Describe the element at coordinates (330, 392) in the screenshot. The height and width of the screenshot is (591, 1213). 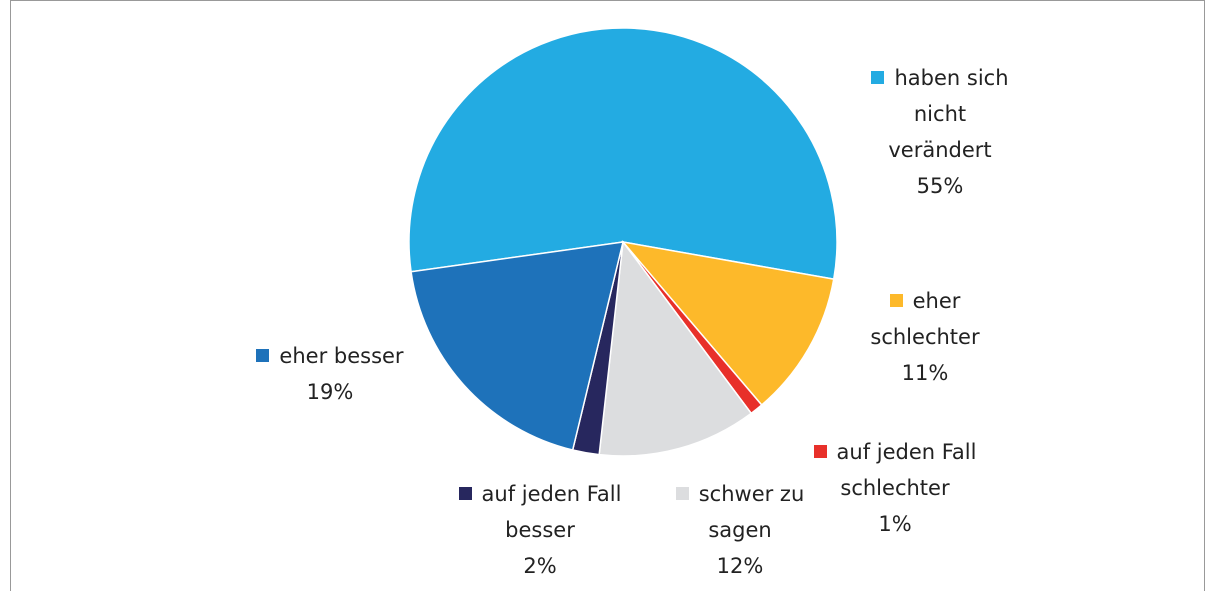
I see `value-label: 19%` at that location.